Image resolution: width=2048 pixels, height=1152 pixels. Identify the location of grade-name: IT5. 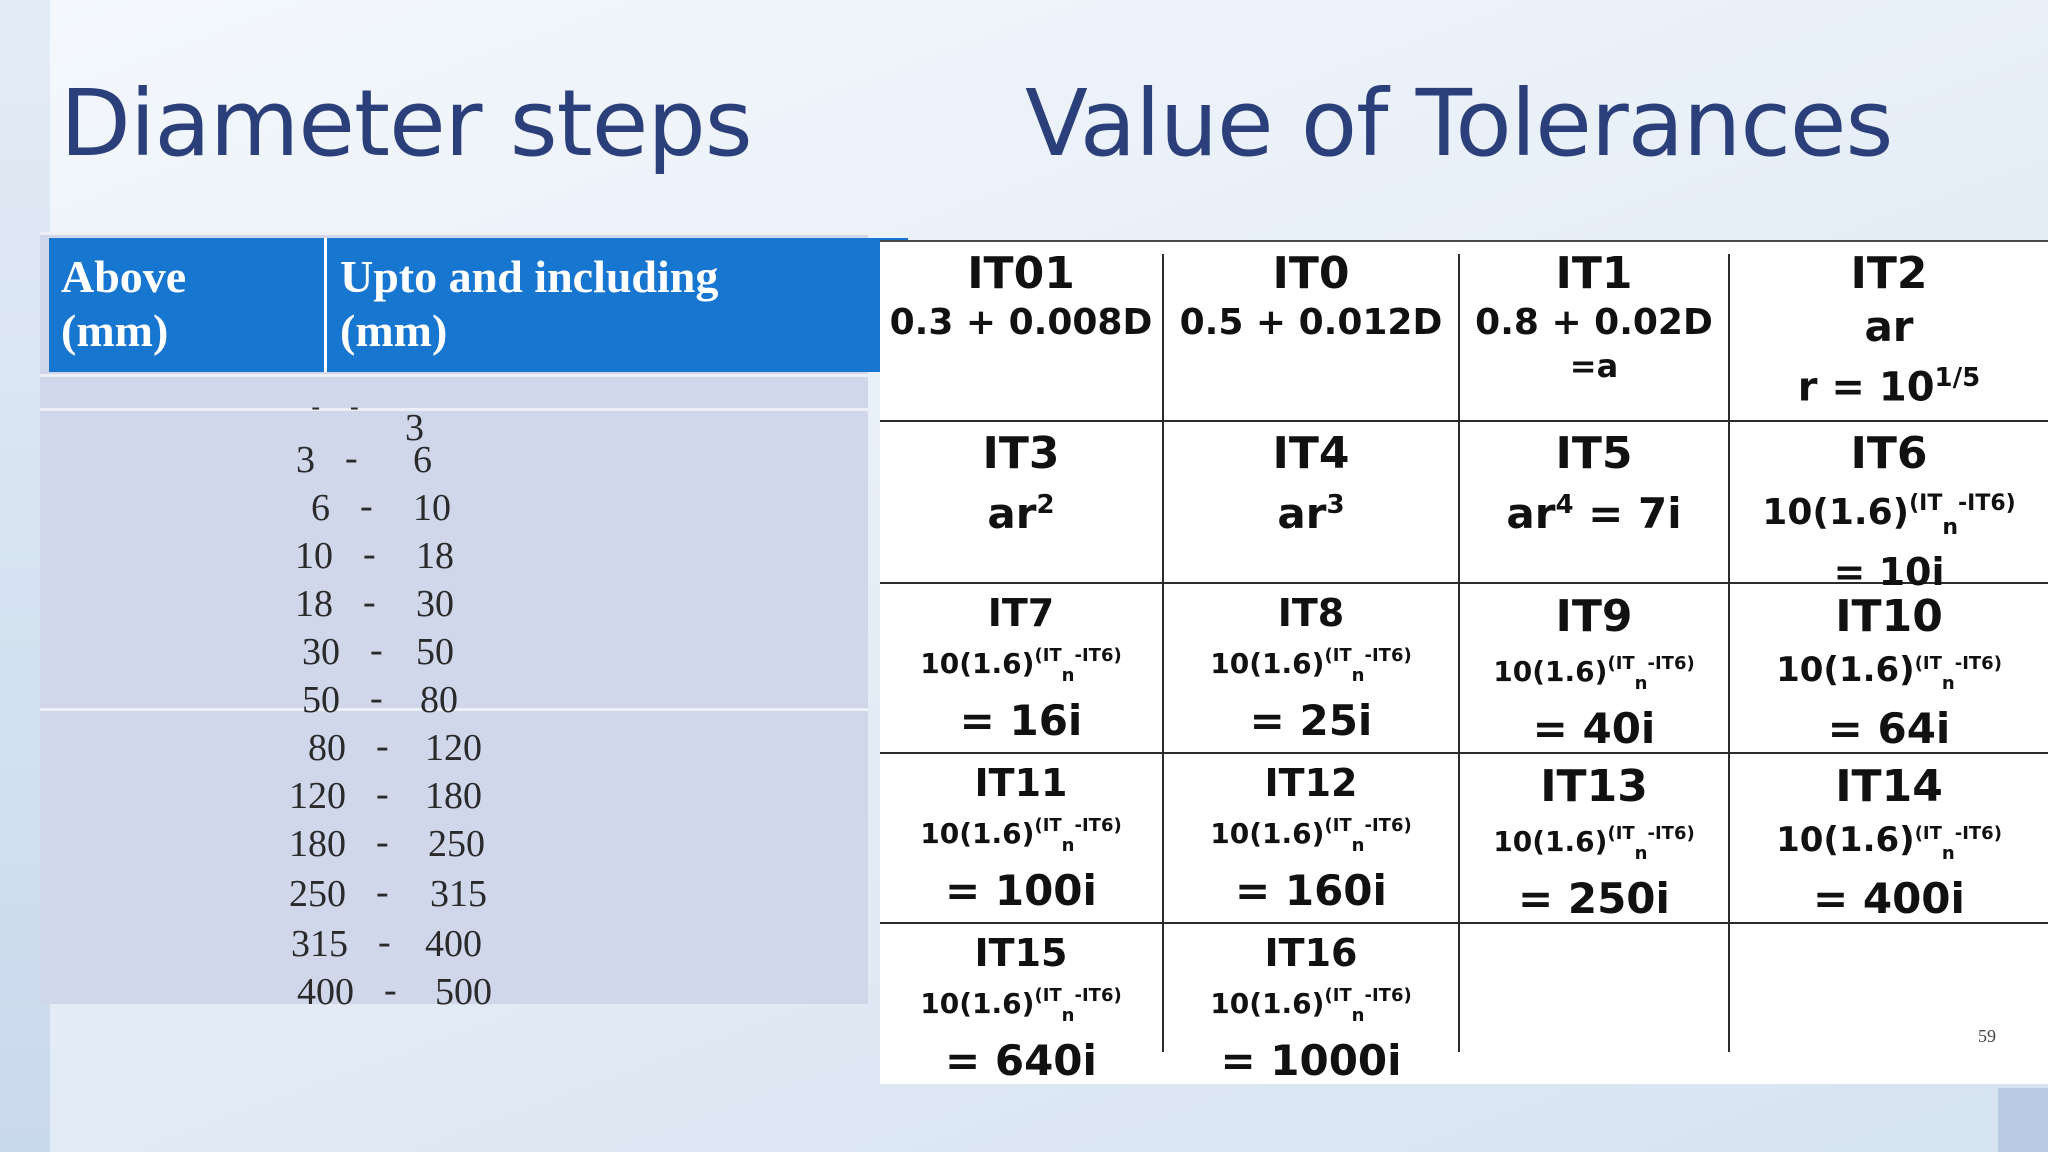
(1594, 453).